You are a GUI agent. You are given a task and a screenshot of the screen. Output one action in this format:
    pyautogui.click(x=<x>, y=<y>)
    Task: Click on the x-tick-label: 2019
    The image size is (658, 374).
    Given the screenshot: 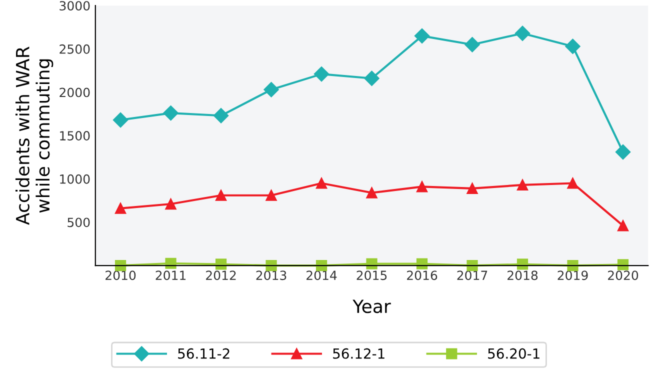 What is the action you would take?
    pyautogui.click(x=573, y=275)
    